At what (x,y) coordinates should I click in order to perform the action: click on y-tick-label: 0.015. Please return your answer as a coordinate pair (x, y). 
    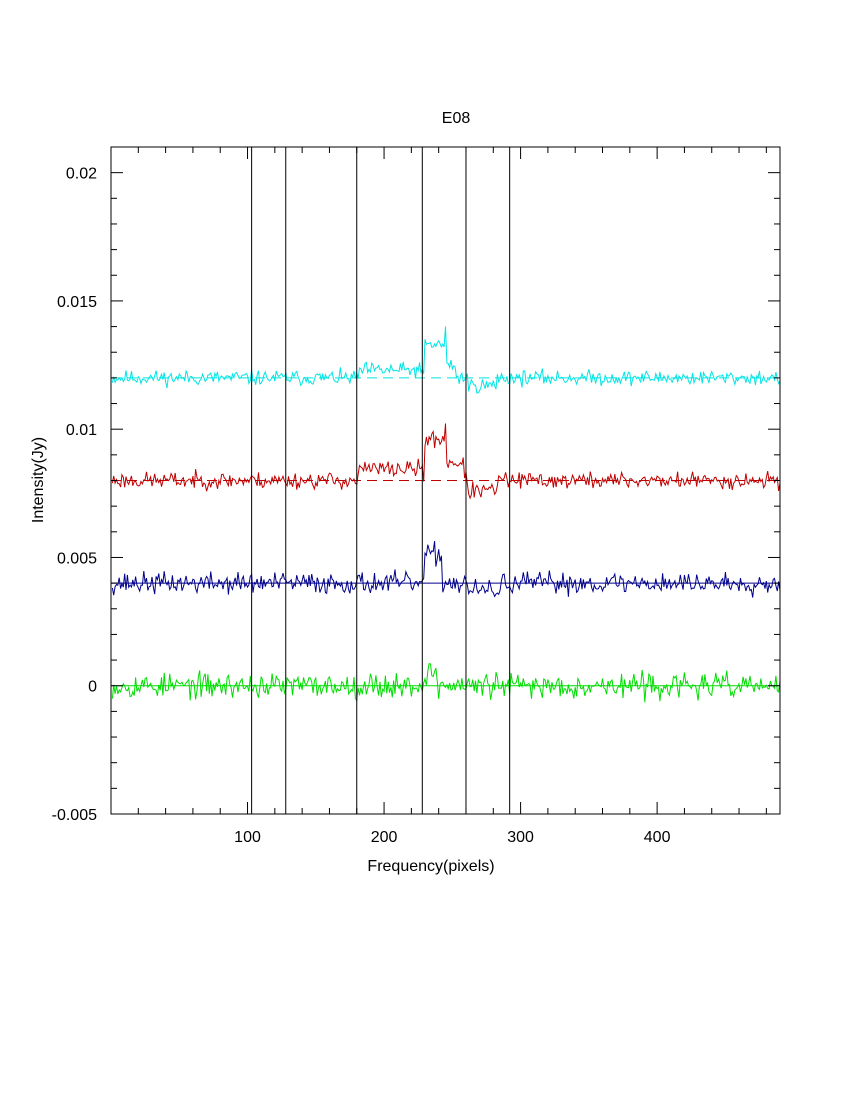
    Looking at the image, I should click on (77, 302).